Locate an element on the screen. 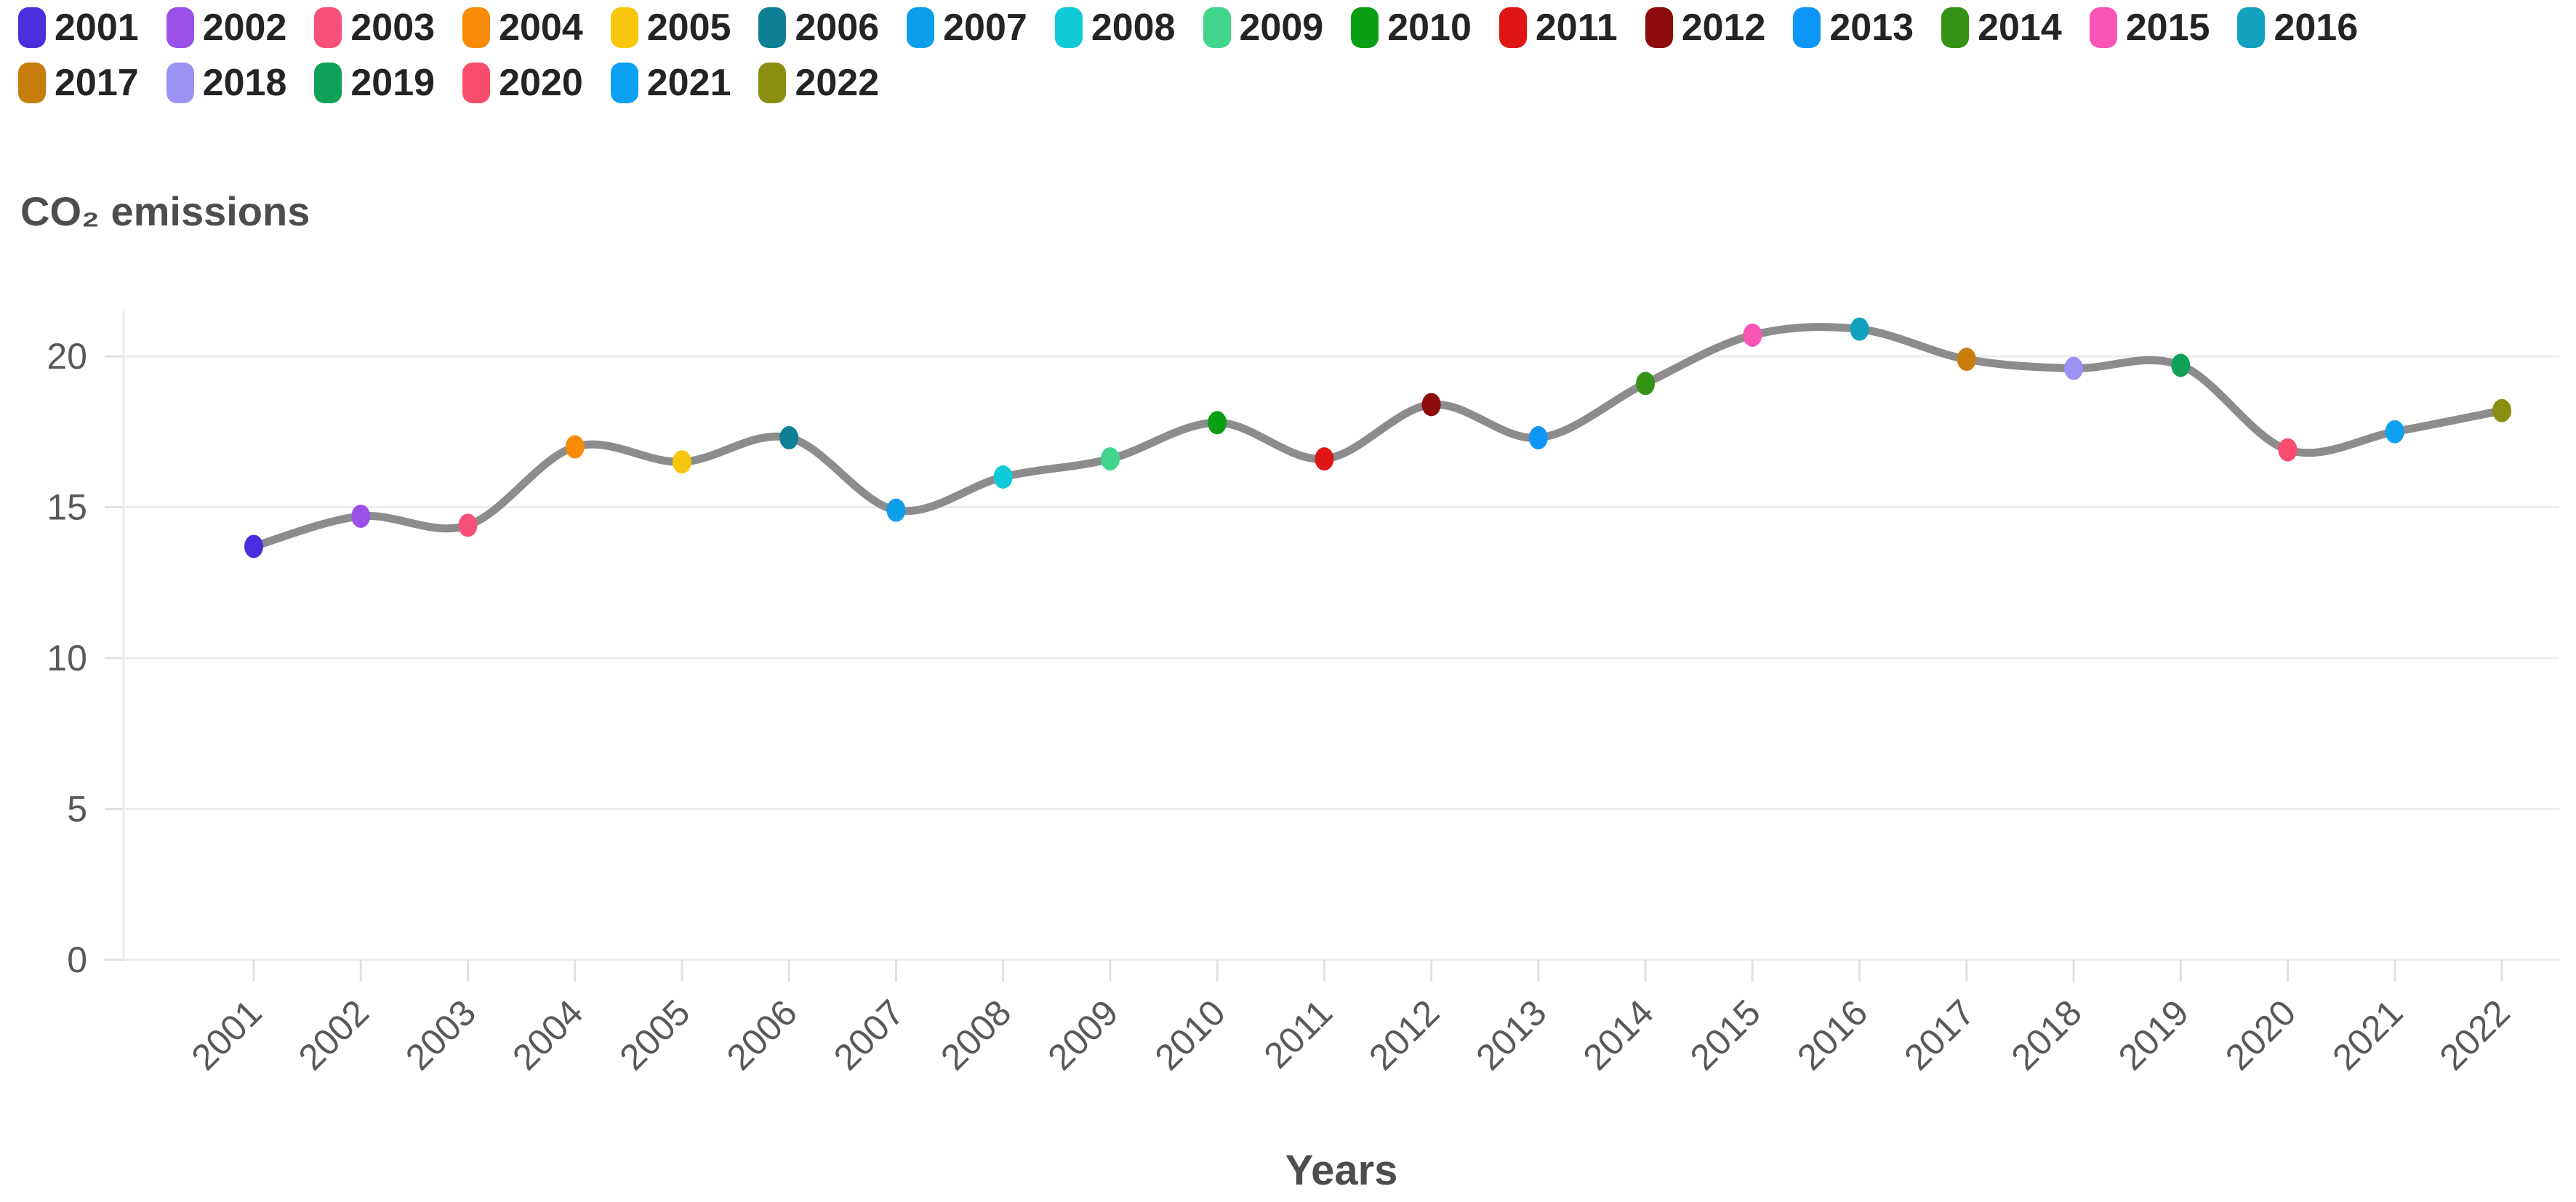 The image size is (2576, 1202). y-tick-label: 5 is located at coordinates (77, 809).